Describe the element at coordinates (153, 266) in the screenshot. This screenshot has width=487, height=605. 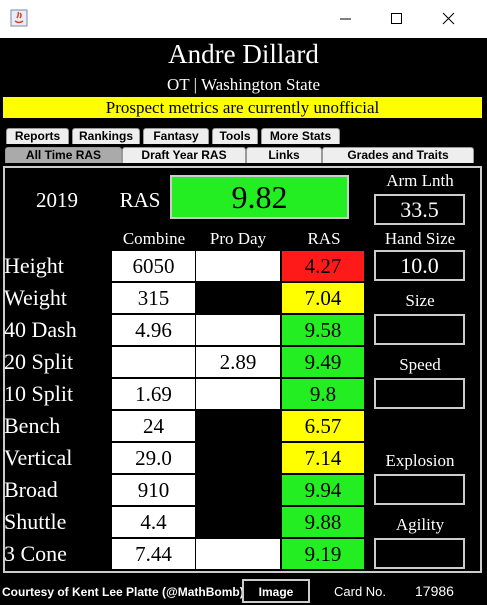
I see `combine-cell: 6050` at that location.